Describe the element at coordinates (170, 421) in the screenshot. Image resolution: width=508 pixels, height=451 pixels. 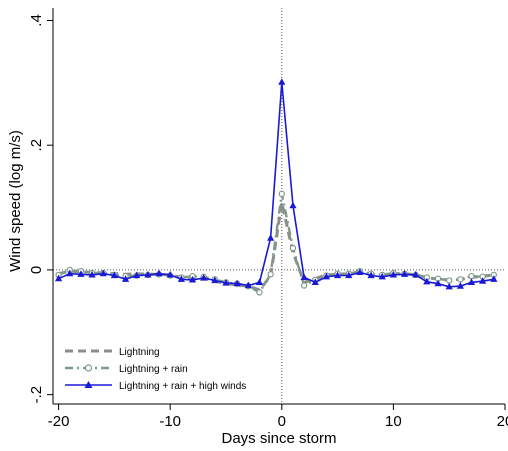
I see `x-tick-label: -10` at that location.